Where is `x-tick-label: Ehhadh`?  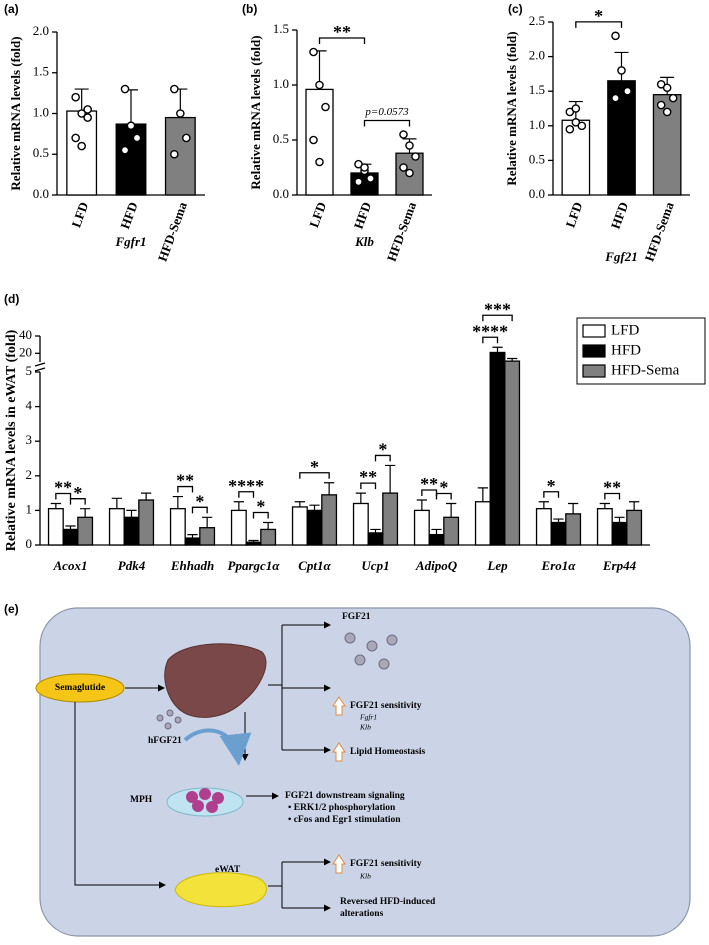
x-tick-label: Ehhadh is located at coordinates (192, 565).